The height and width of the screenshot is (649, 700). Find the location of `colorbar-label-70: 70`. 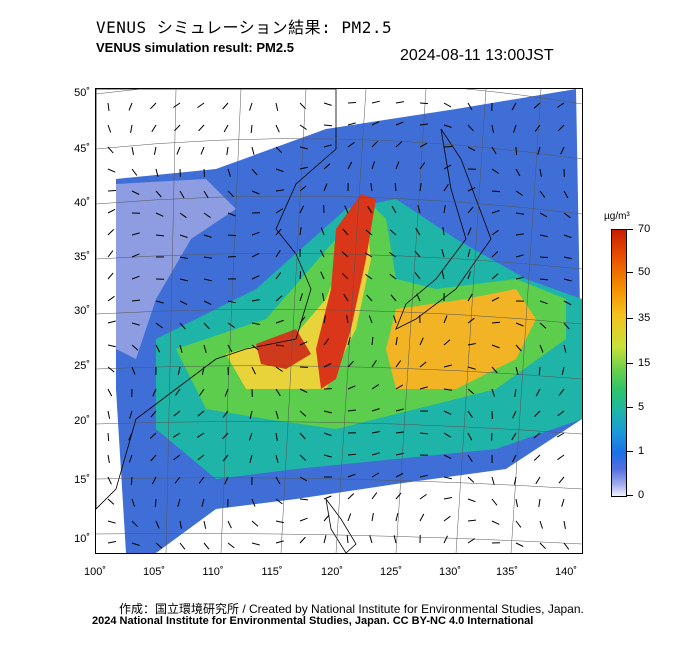

colorbar-label-70: 70 is located at coordinates (644, 229).